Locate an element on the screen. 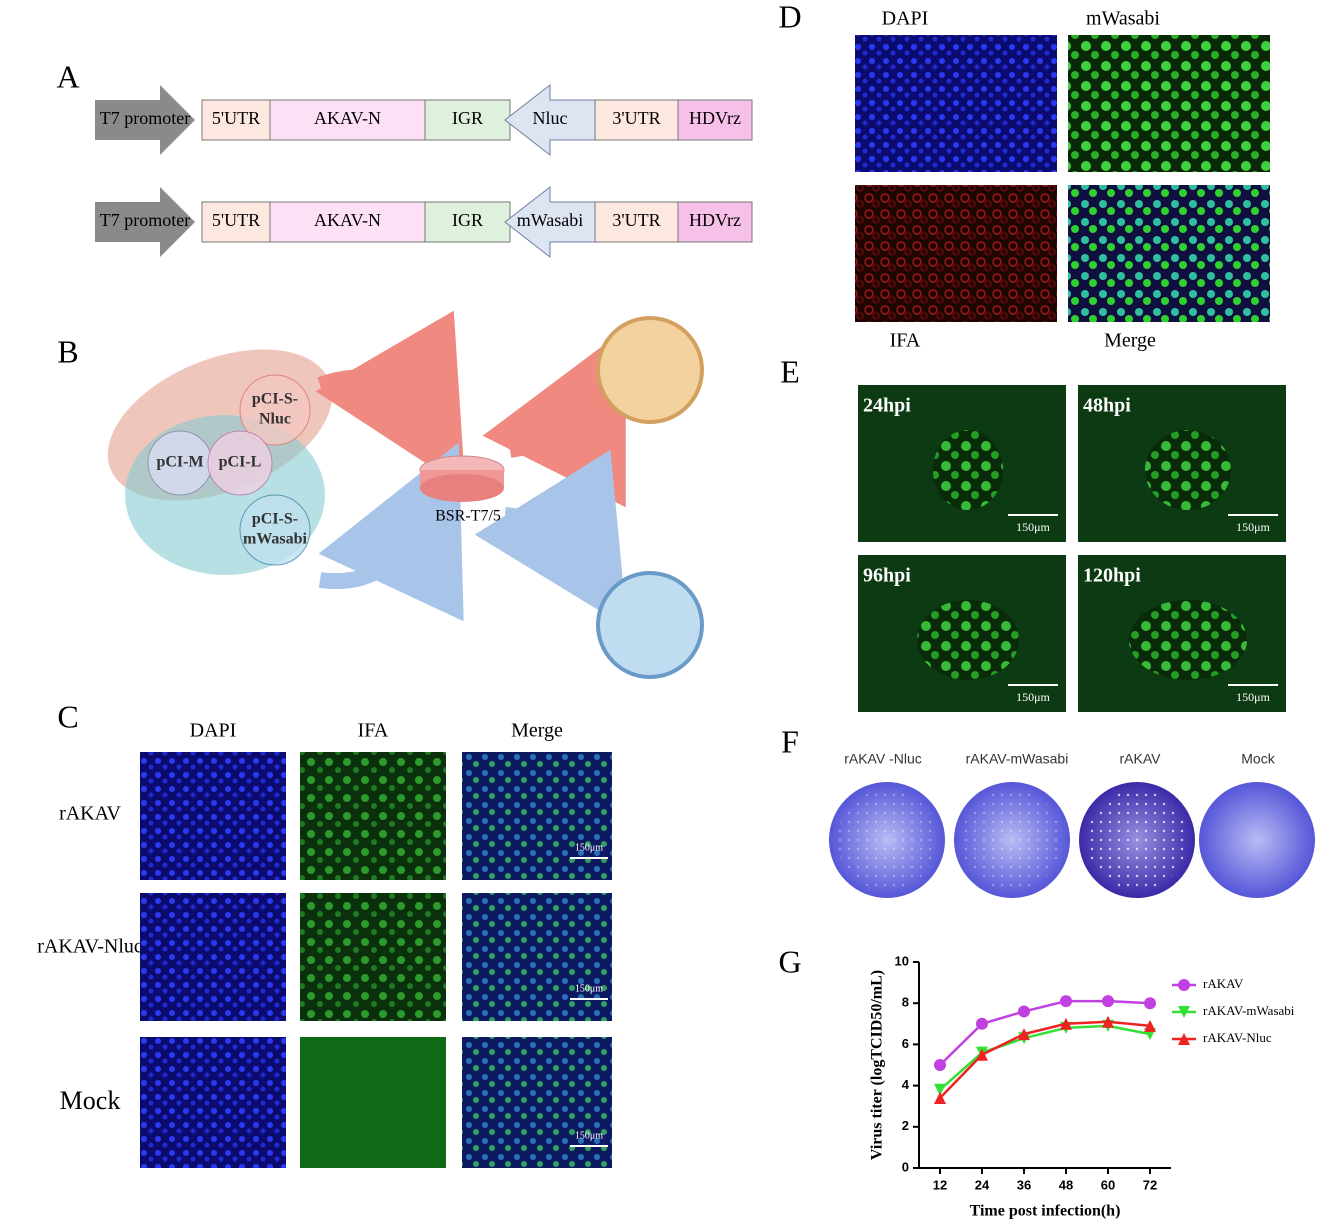  legend-label: rAKAV is located at coordinates (1223, 983).